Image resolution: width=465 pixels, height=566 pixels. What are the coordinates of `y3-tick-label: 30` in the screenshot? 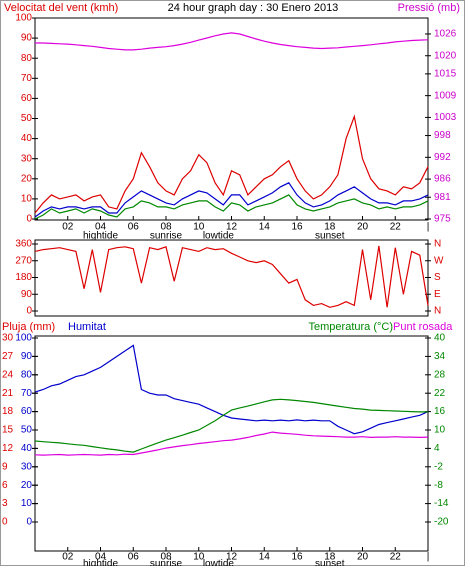 It's located at (8, 338).